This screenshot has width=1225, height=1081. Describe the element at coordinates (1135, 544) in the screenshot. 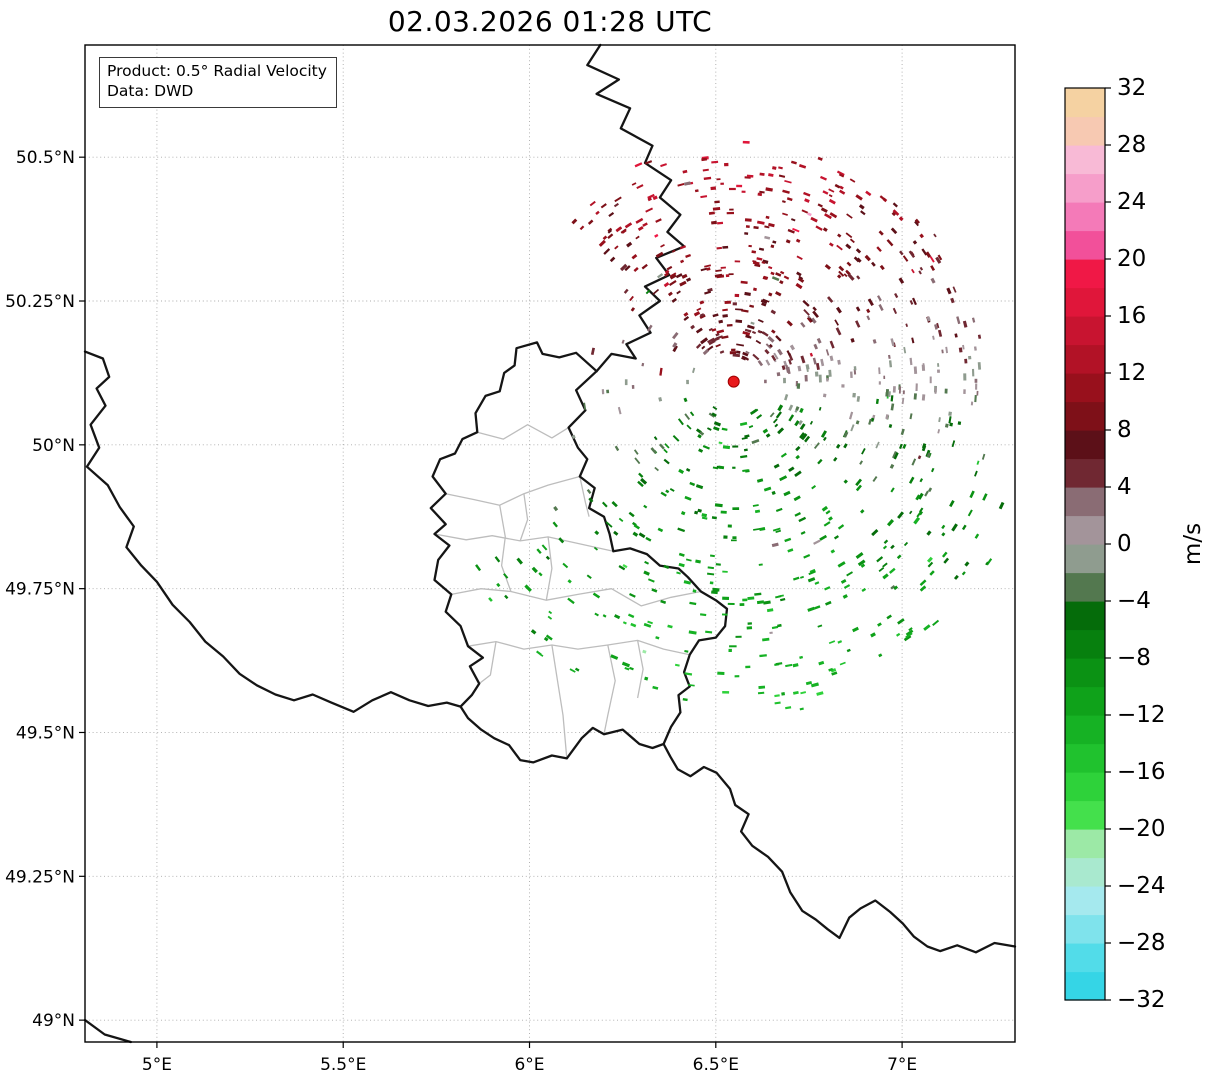

I see `colorbar: 32 28 24 20 16 12 8 4 0 −4 −8 −12 −16 −20 −24 −28 −32 m/s` at that location.